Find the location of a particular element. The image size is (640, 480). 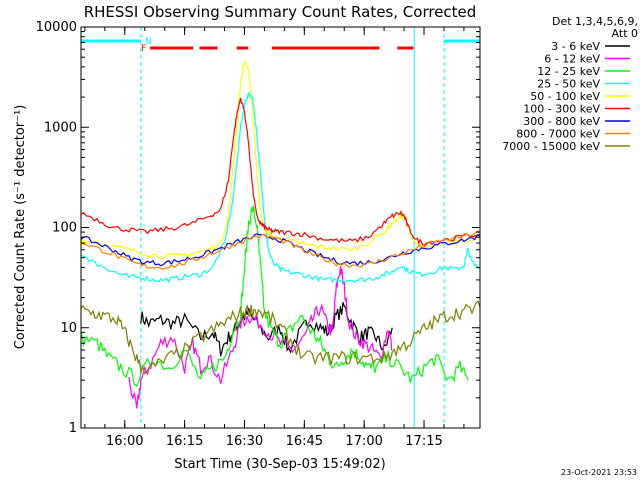

legend-label-8: 7000 - 15000 keV is located at coordinates (551, 146).